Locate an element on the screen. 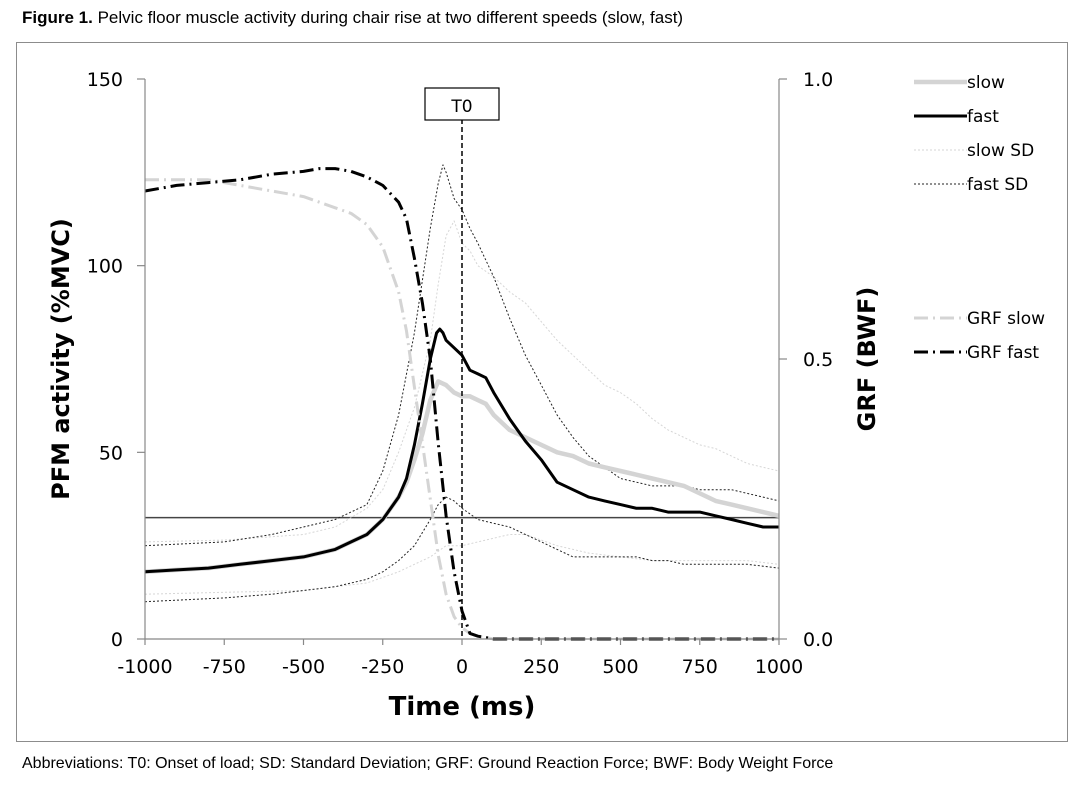  y2-tick-label: 1.0 is located at coordinates (818, 80).